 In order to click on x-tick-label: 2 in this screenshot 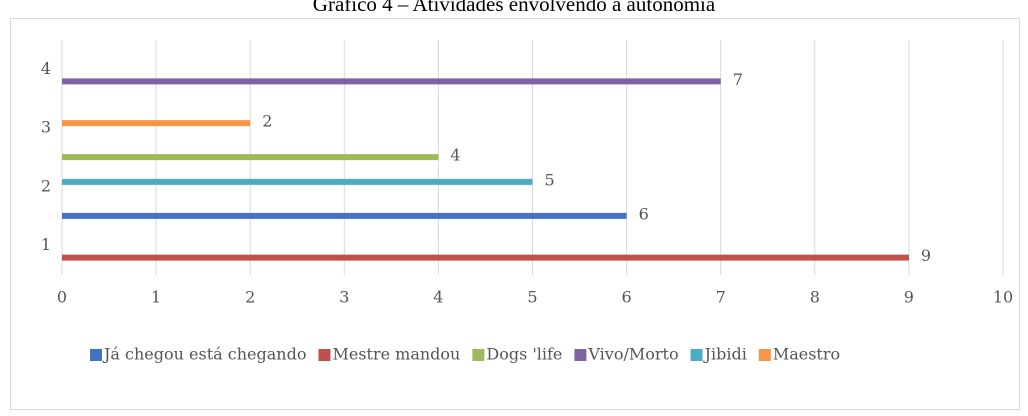, I will do `click(250, 297)`.